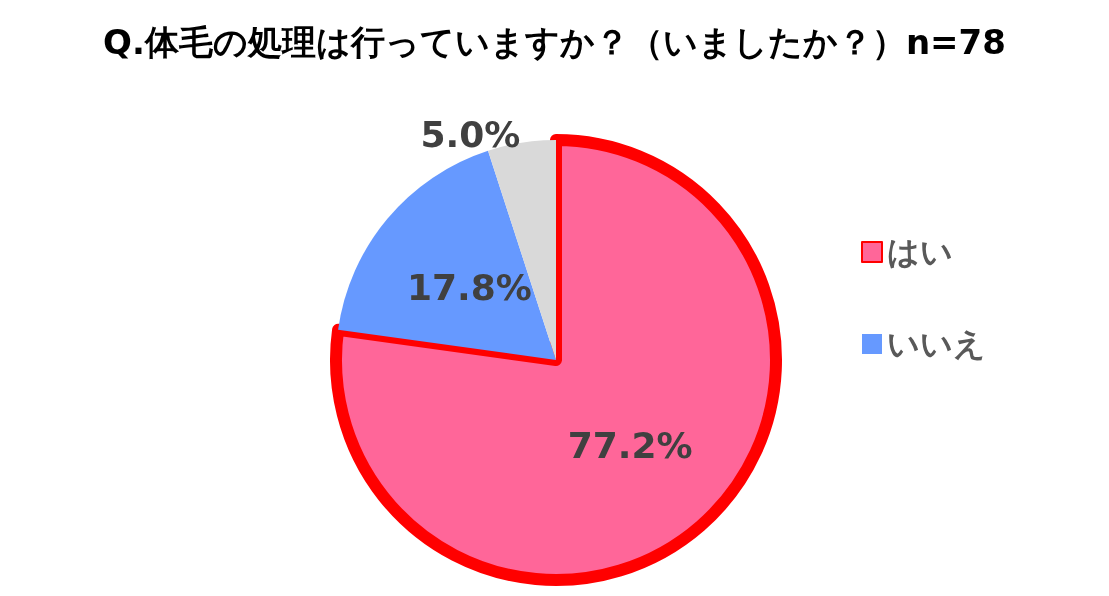  I want to click on data-label: 17.8%, so click(469, 287).